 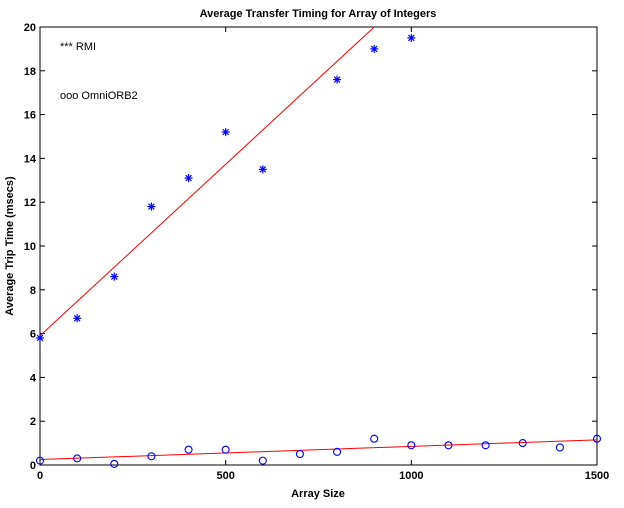 What do you see at coordinates (10, 246) in the screenshot?
I see `y-axis-title: Average Trip Time (msecs)` at bounding box center [10, 246].